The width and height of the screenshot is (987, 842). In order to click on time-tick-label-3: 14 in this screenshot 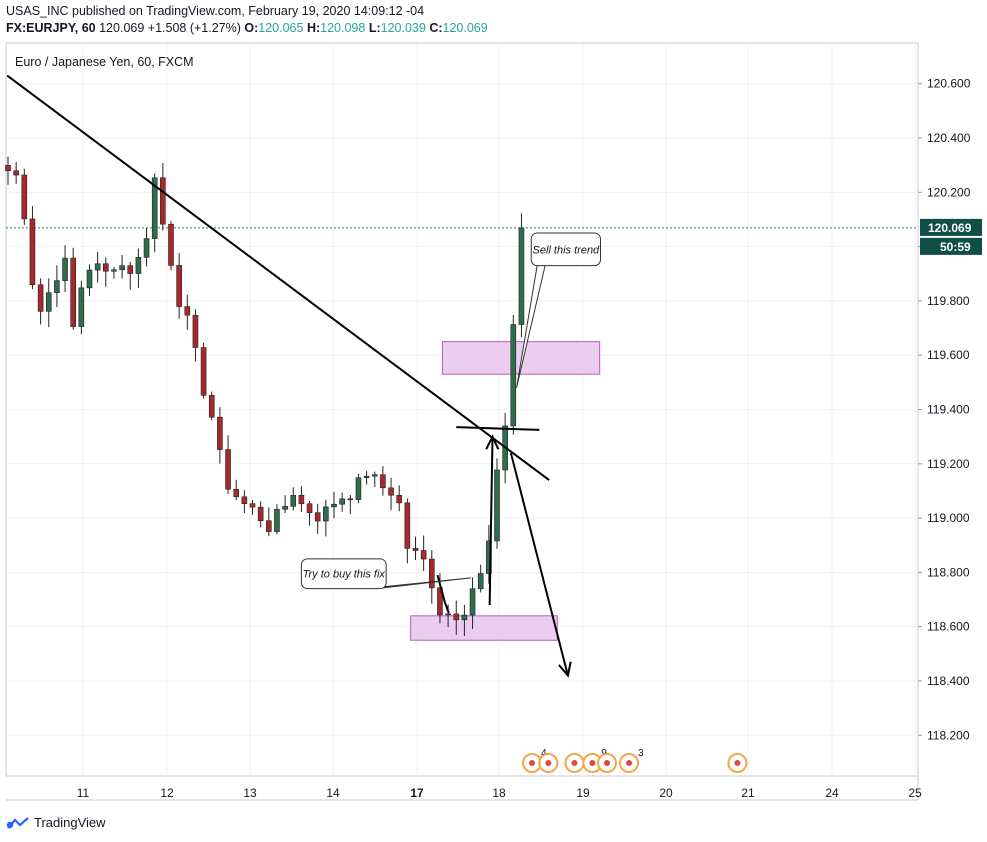, I will do `click(333, 793)`.